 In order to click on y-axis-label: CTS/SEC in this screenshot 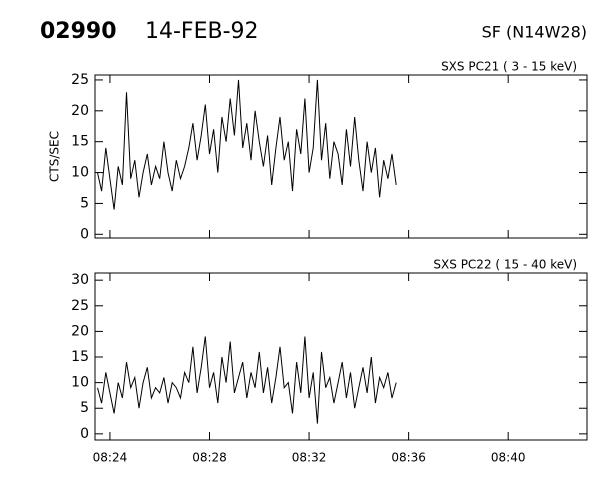, I will do `click(55, 156)`.